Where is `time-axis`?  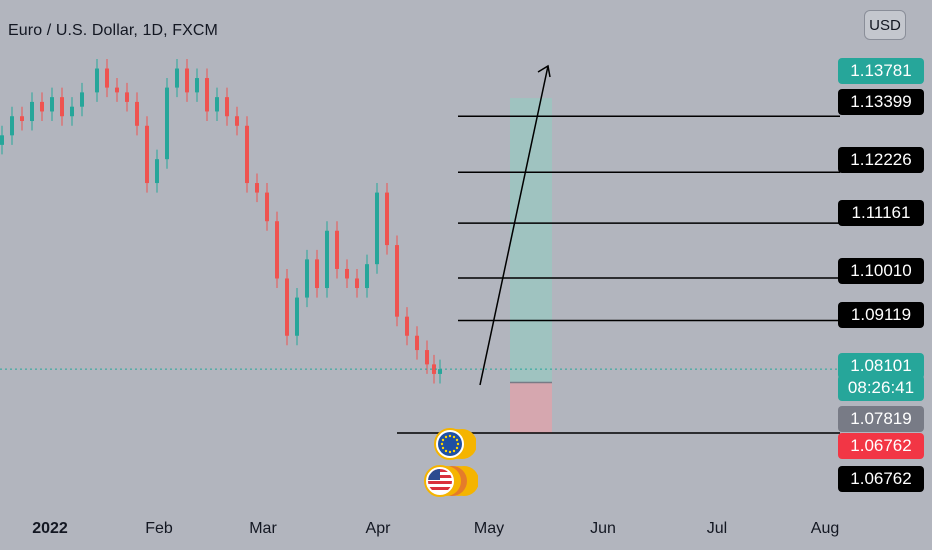
time-axis is located at coordinates (466, 530).